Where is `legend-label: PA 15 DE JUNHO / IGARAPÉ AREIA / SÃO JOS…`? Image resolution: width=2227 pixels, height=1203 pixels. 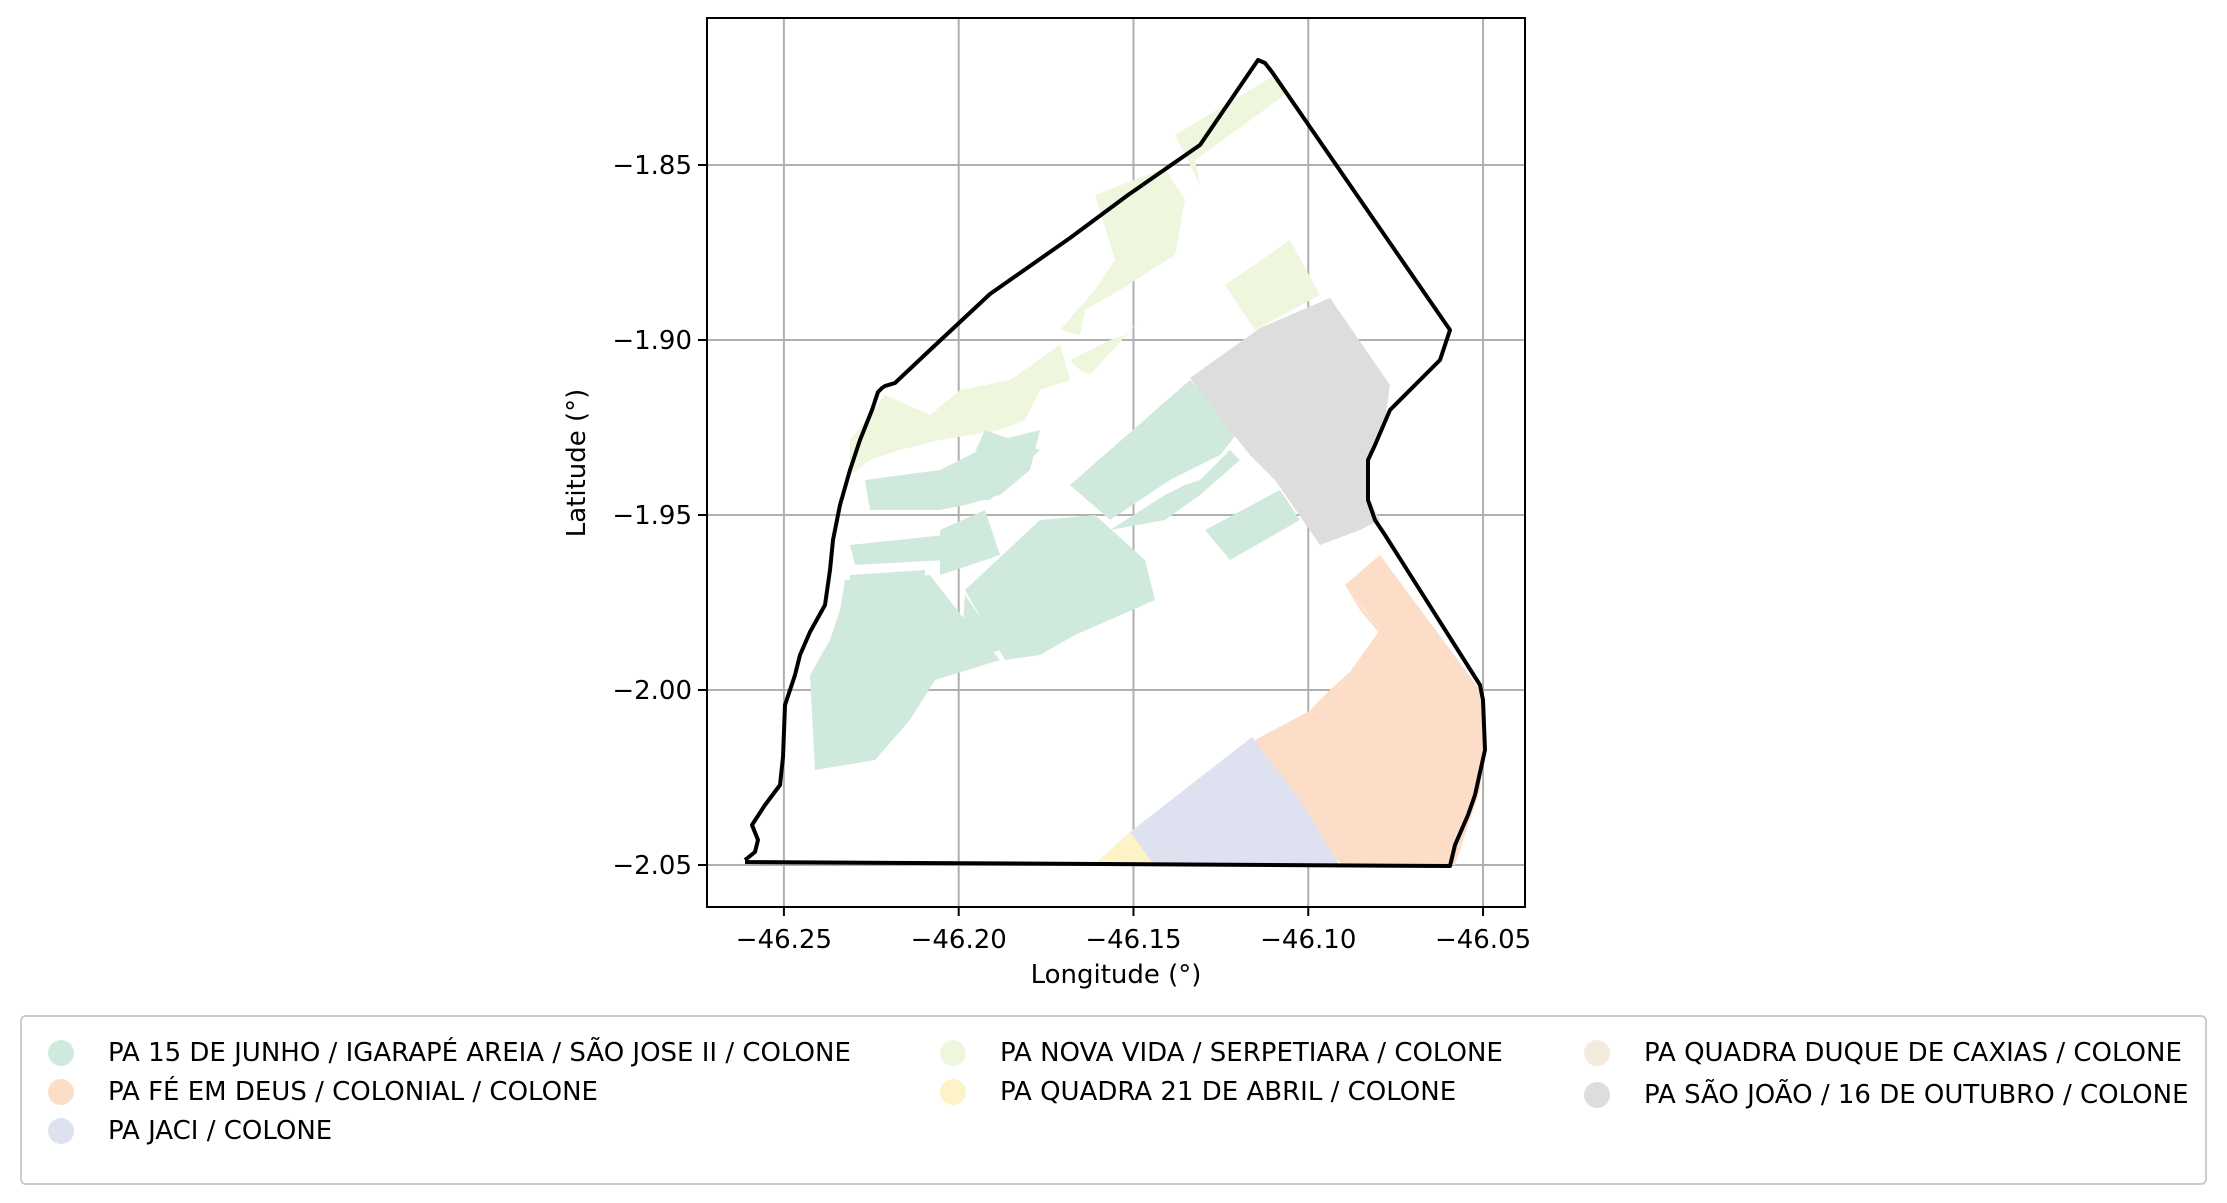
legend-label: PA 15 DE JUNHO / IGARAPÉ AREIA / SÃO JOS… is located at coordinates (479, 1053).